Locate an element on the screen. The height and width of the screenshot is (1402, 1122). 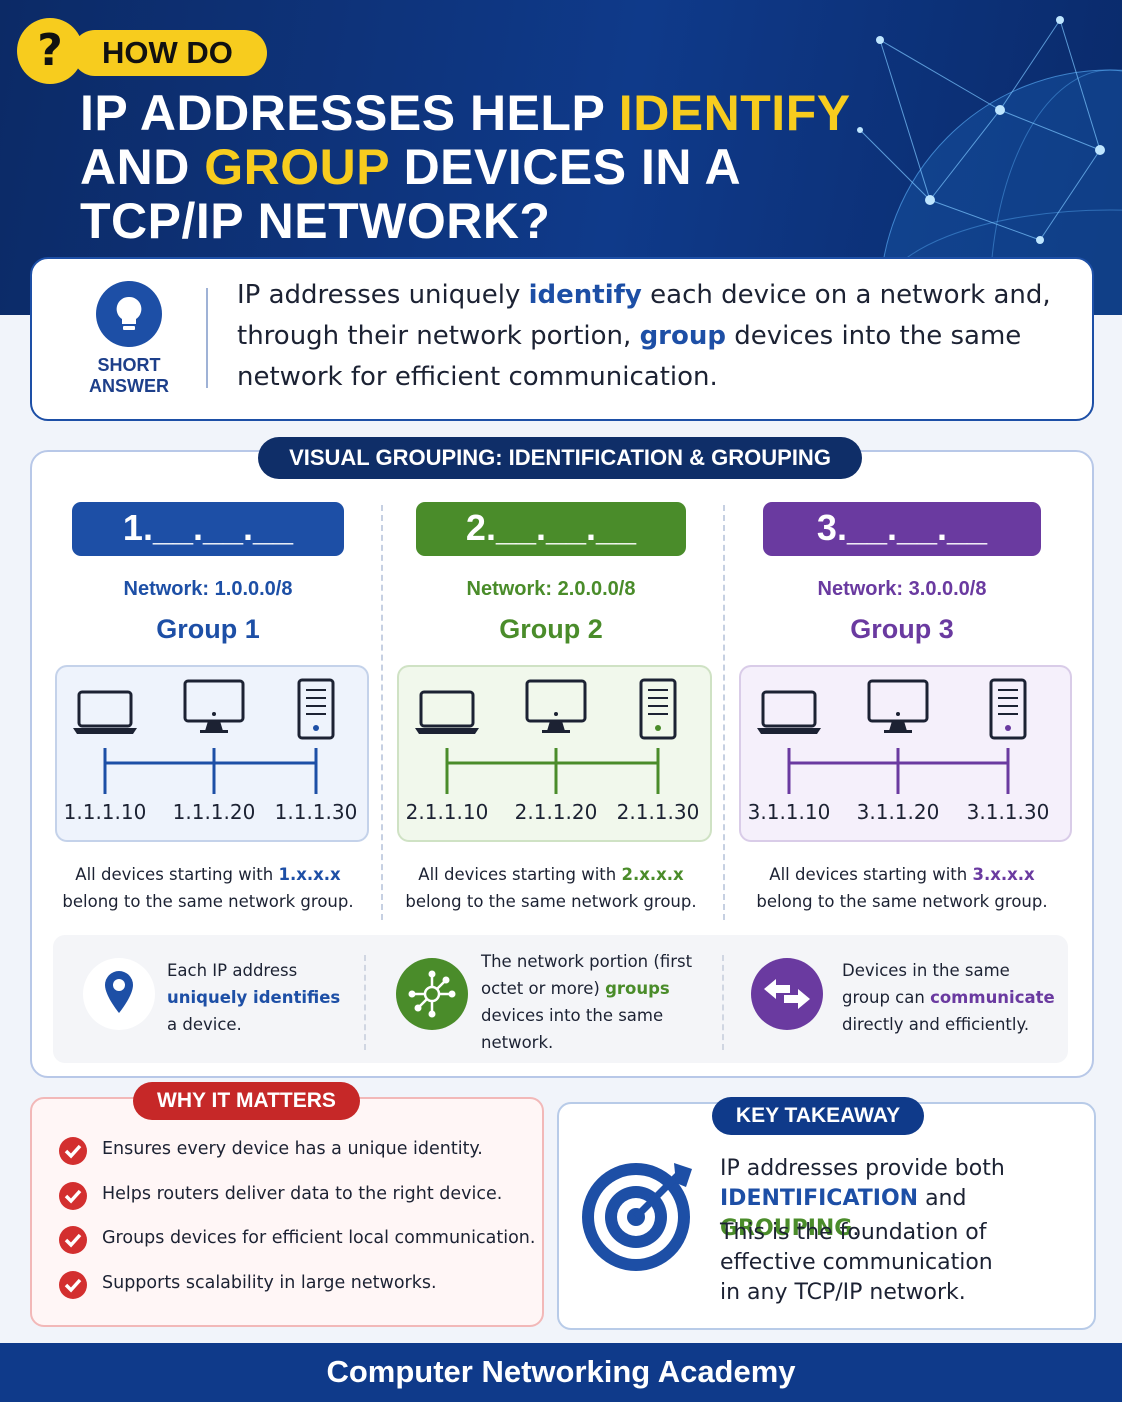
point-icon is located at coordinates (119, 996).